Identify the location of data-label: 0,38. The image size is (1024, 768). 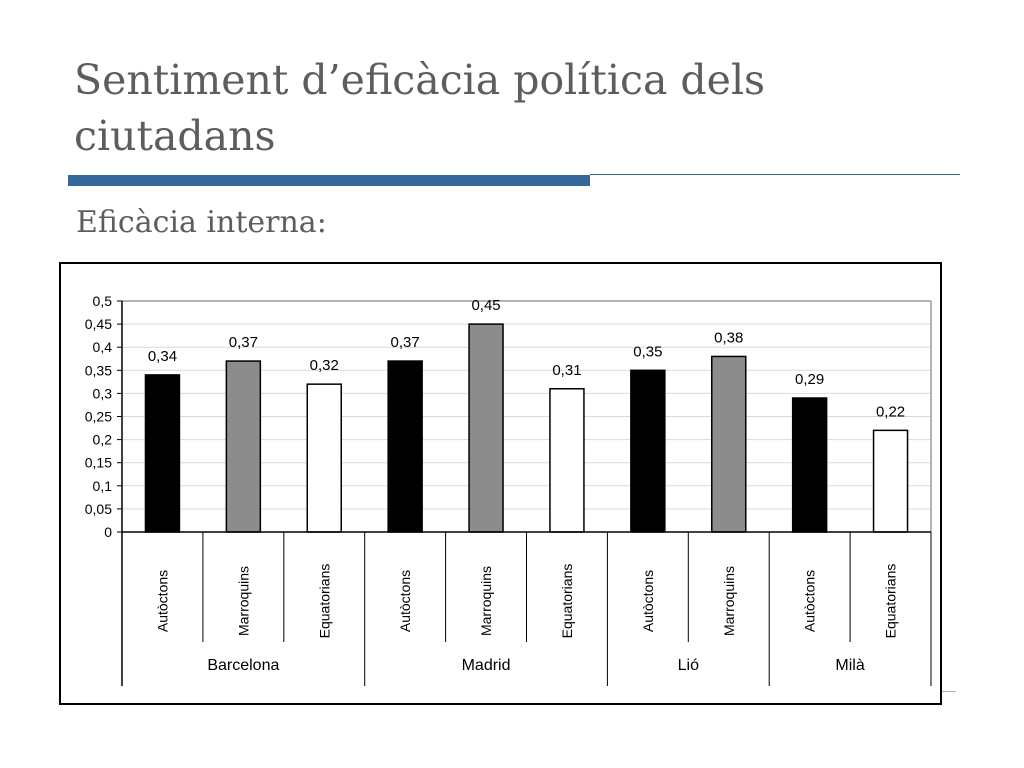
(728, 337).